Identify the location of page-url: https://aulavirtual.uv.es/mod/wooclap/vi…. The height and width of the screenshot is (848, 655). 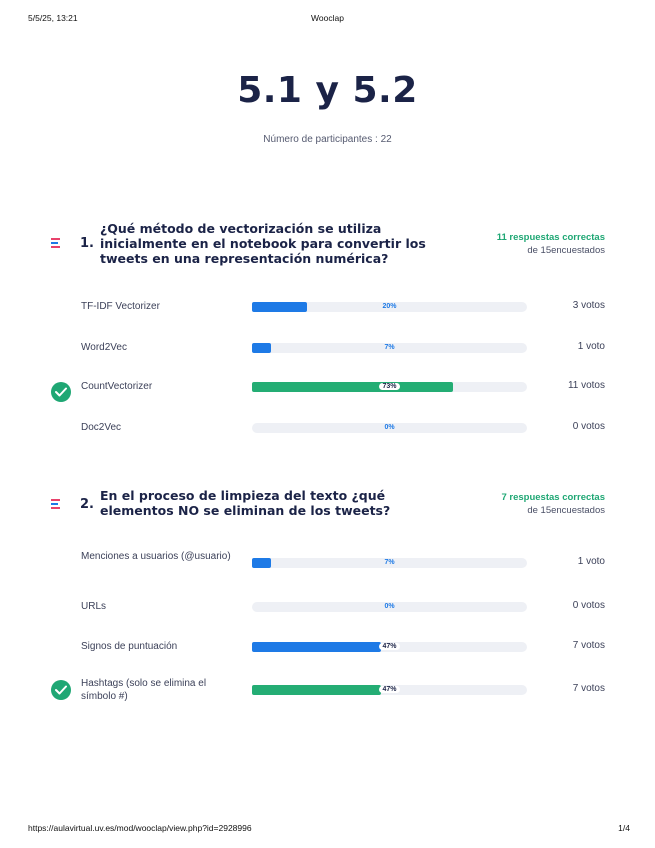
(140, 828).